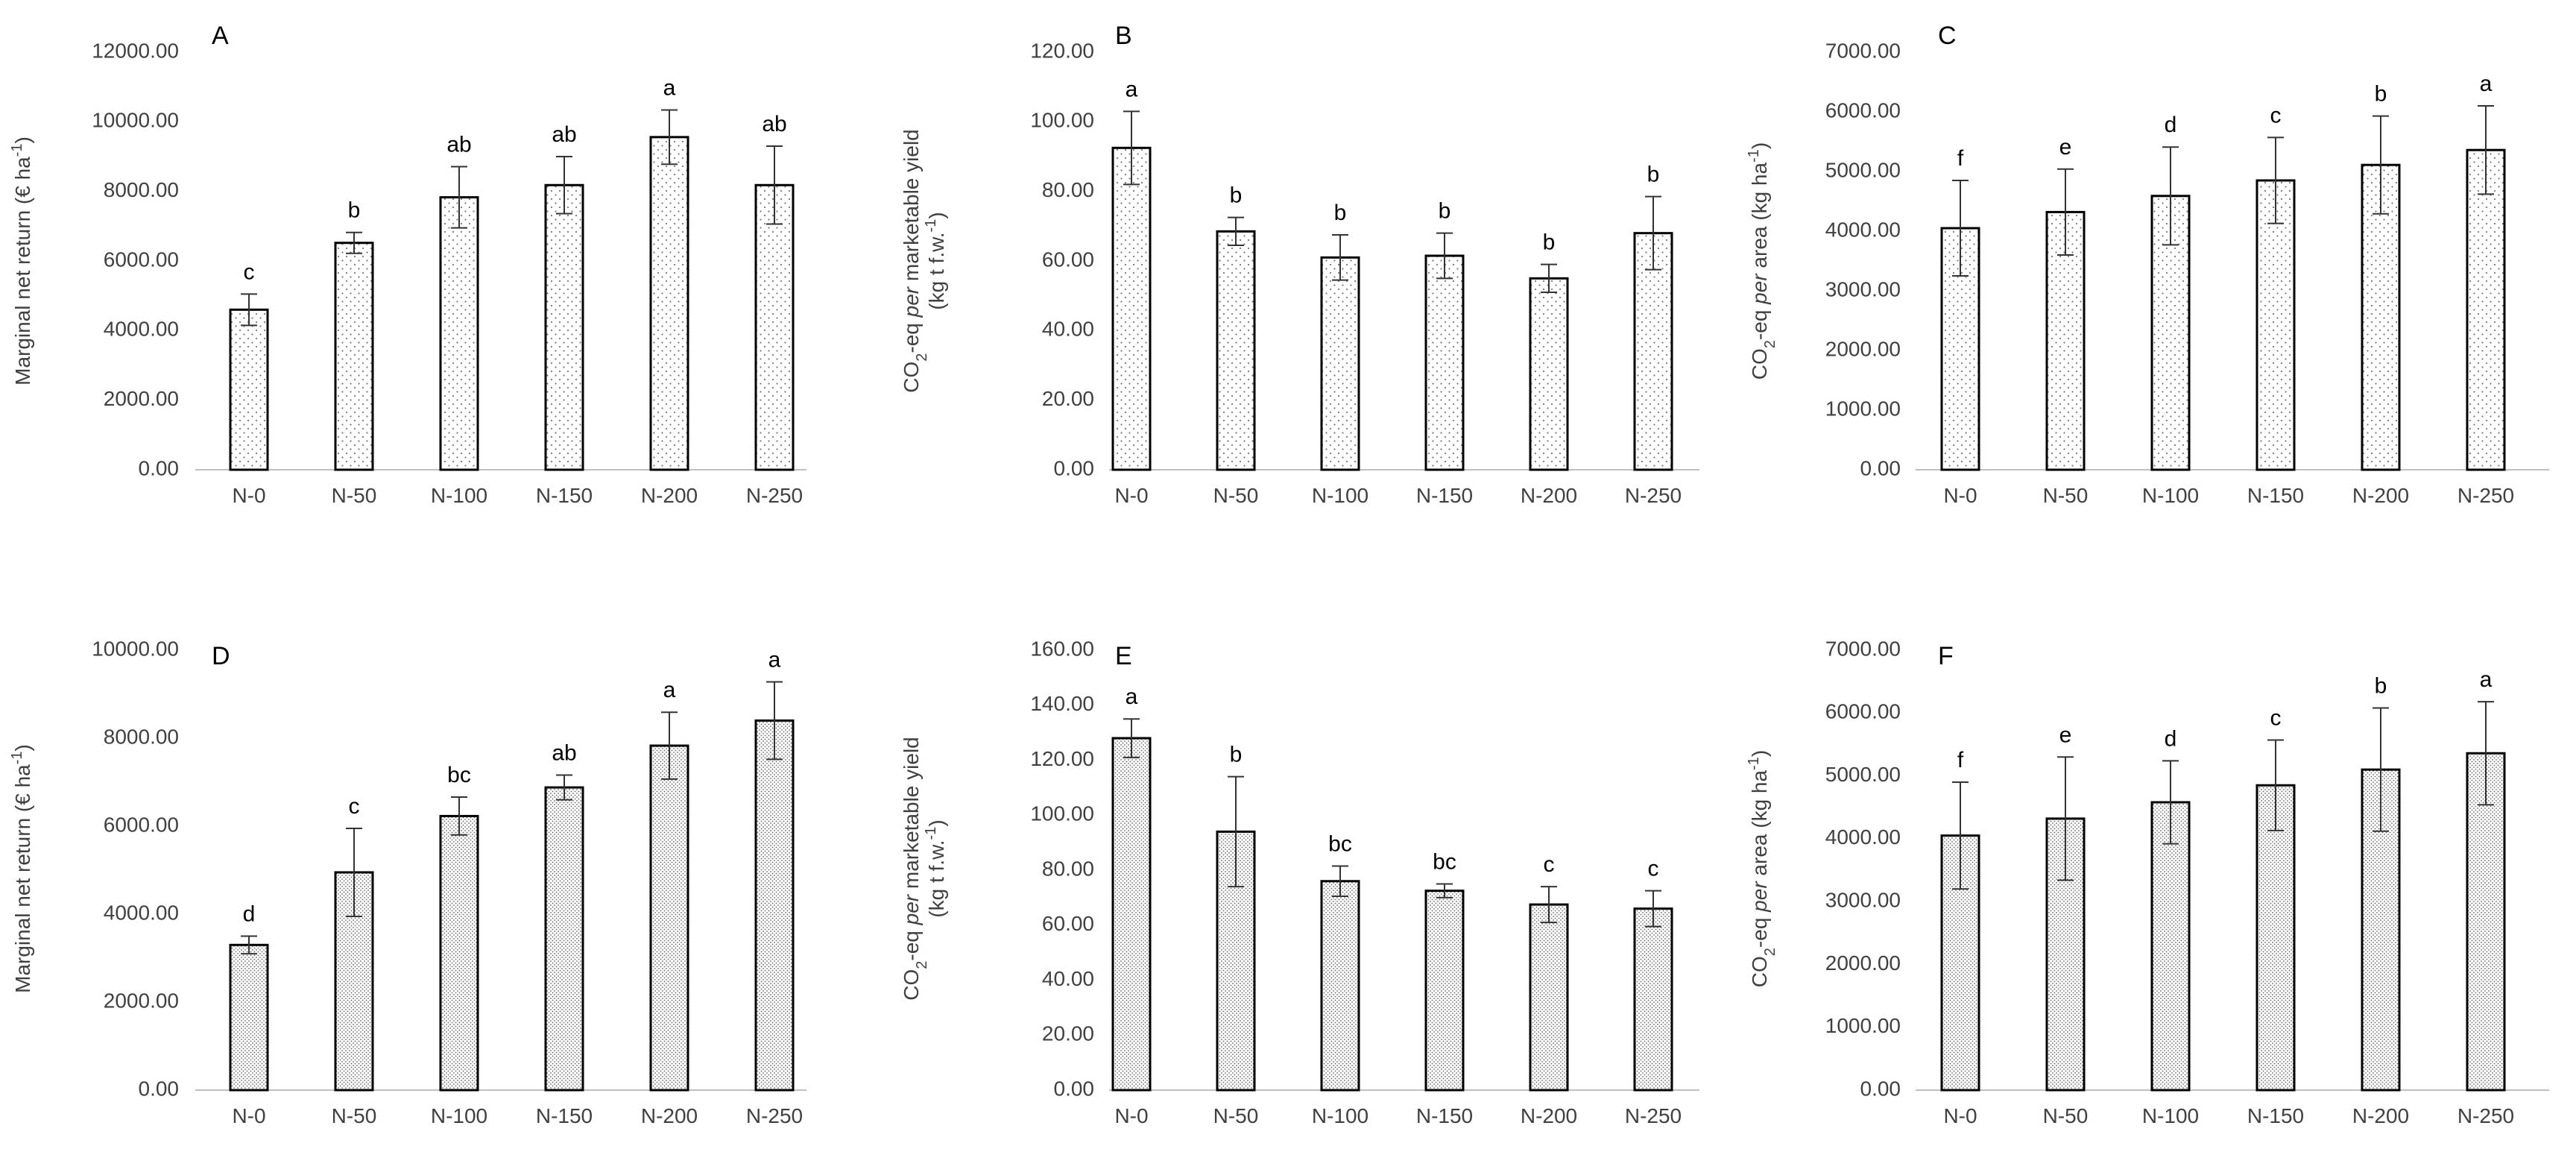 Image resolution: width=2576 pixels, height=1152 pixels. What do you see at coordinates (915, 261) in the screenshot?
I see `y-axis-label-line1: CO2-eq per marketable yield` at bounding box center [915, 261].